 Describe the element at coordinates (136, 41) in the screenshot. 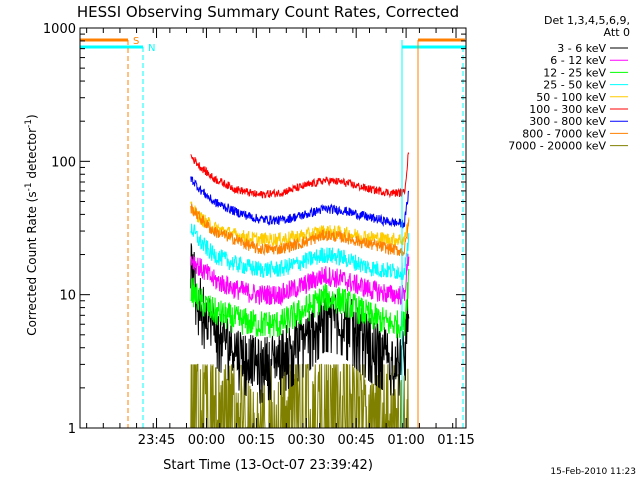

I see `saa-flag-label: S` at that location.